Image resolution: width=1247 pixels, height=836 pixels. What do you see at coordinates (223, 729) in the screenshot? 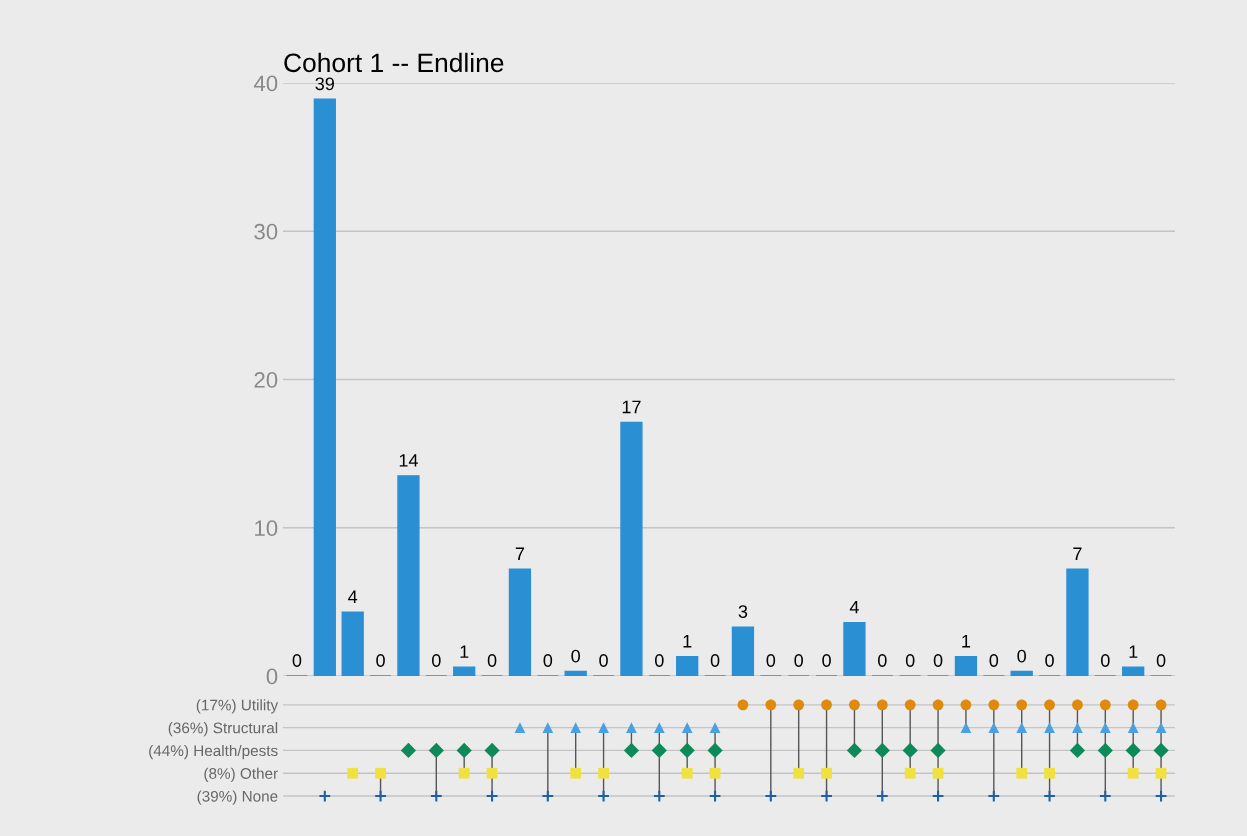
I see `category-label: (36%) Structural` at bounding box center [223, 729].